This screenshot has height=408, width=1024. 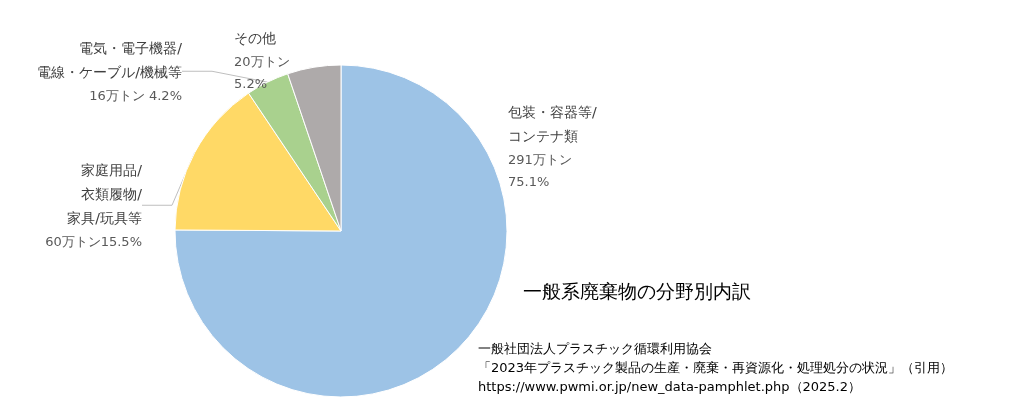 What do you see at coordinates (552, 124) in the screenshot?
I see `slice-label: 包装・容器等/ コンテナ類` at bounding box center [552, 124].